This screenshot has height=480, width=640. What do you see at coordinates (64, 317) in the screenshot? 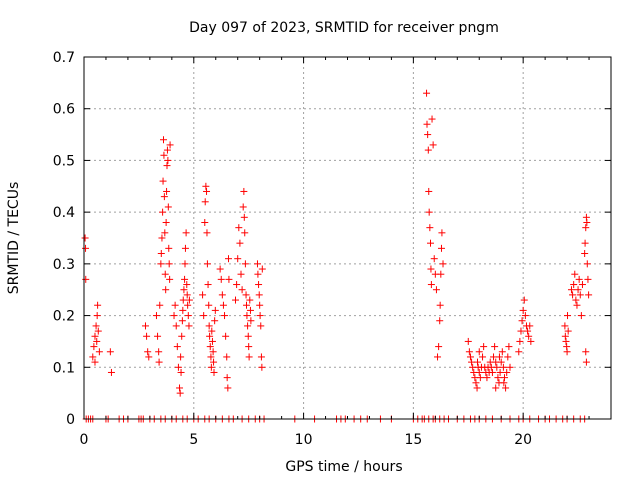
I see `y-tick-label: 0.2` at bounding box center [64, 317].